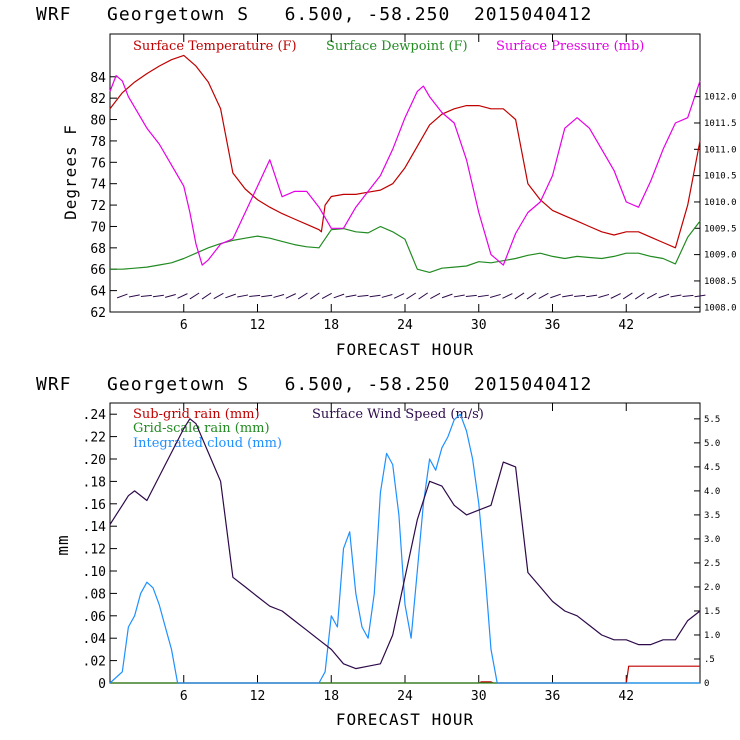 This screenshot has width=740, height=740. What do you see at coordinates (98, 121) in the screenshot?
I see `y-tick-label: 80` at bounding box center [98, 121].